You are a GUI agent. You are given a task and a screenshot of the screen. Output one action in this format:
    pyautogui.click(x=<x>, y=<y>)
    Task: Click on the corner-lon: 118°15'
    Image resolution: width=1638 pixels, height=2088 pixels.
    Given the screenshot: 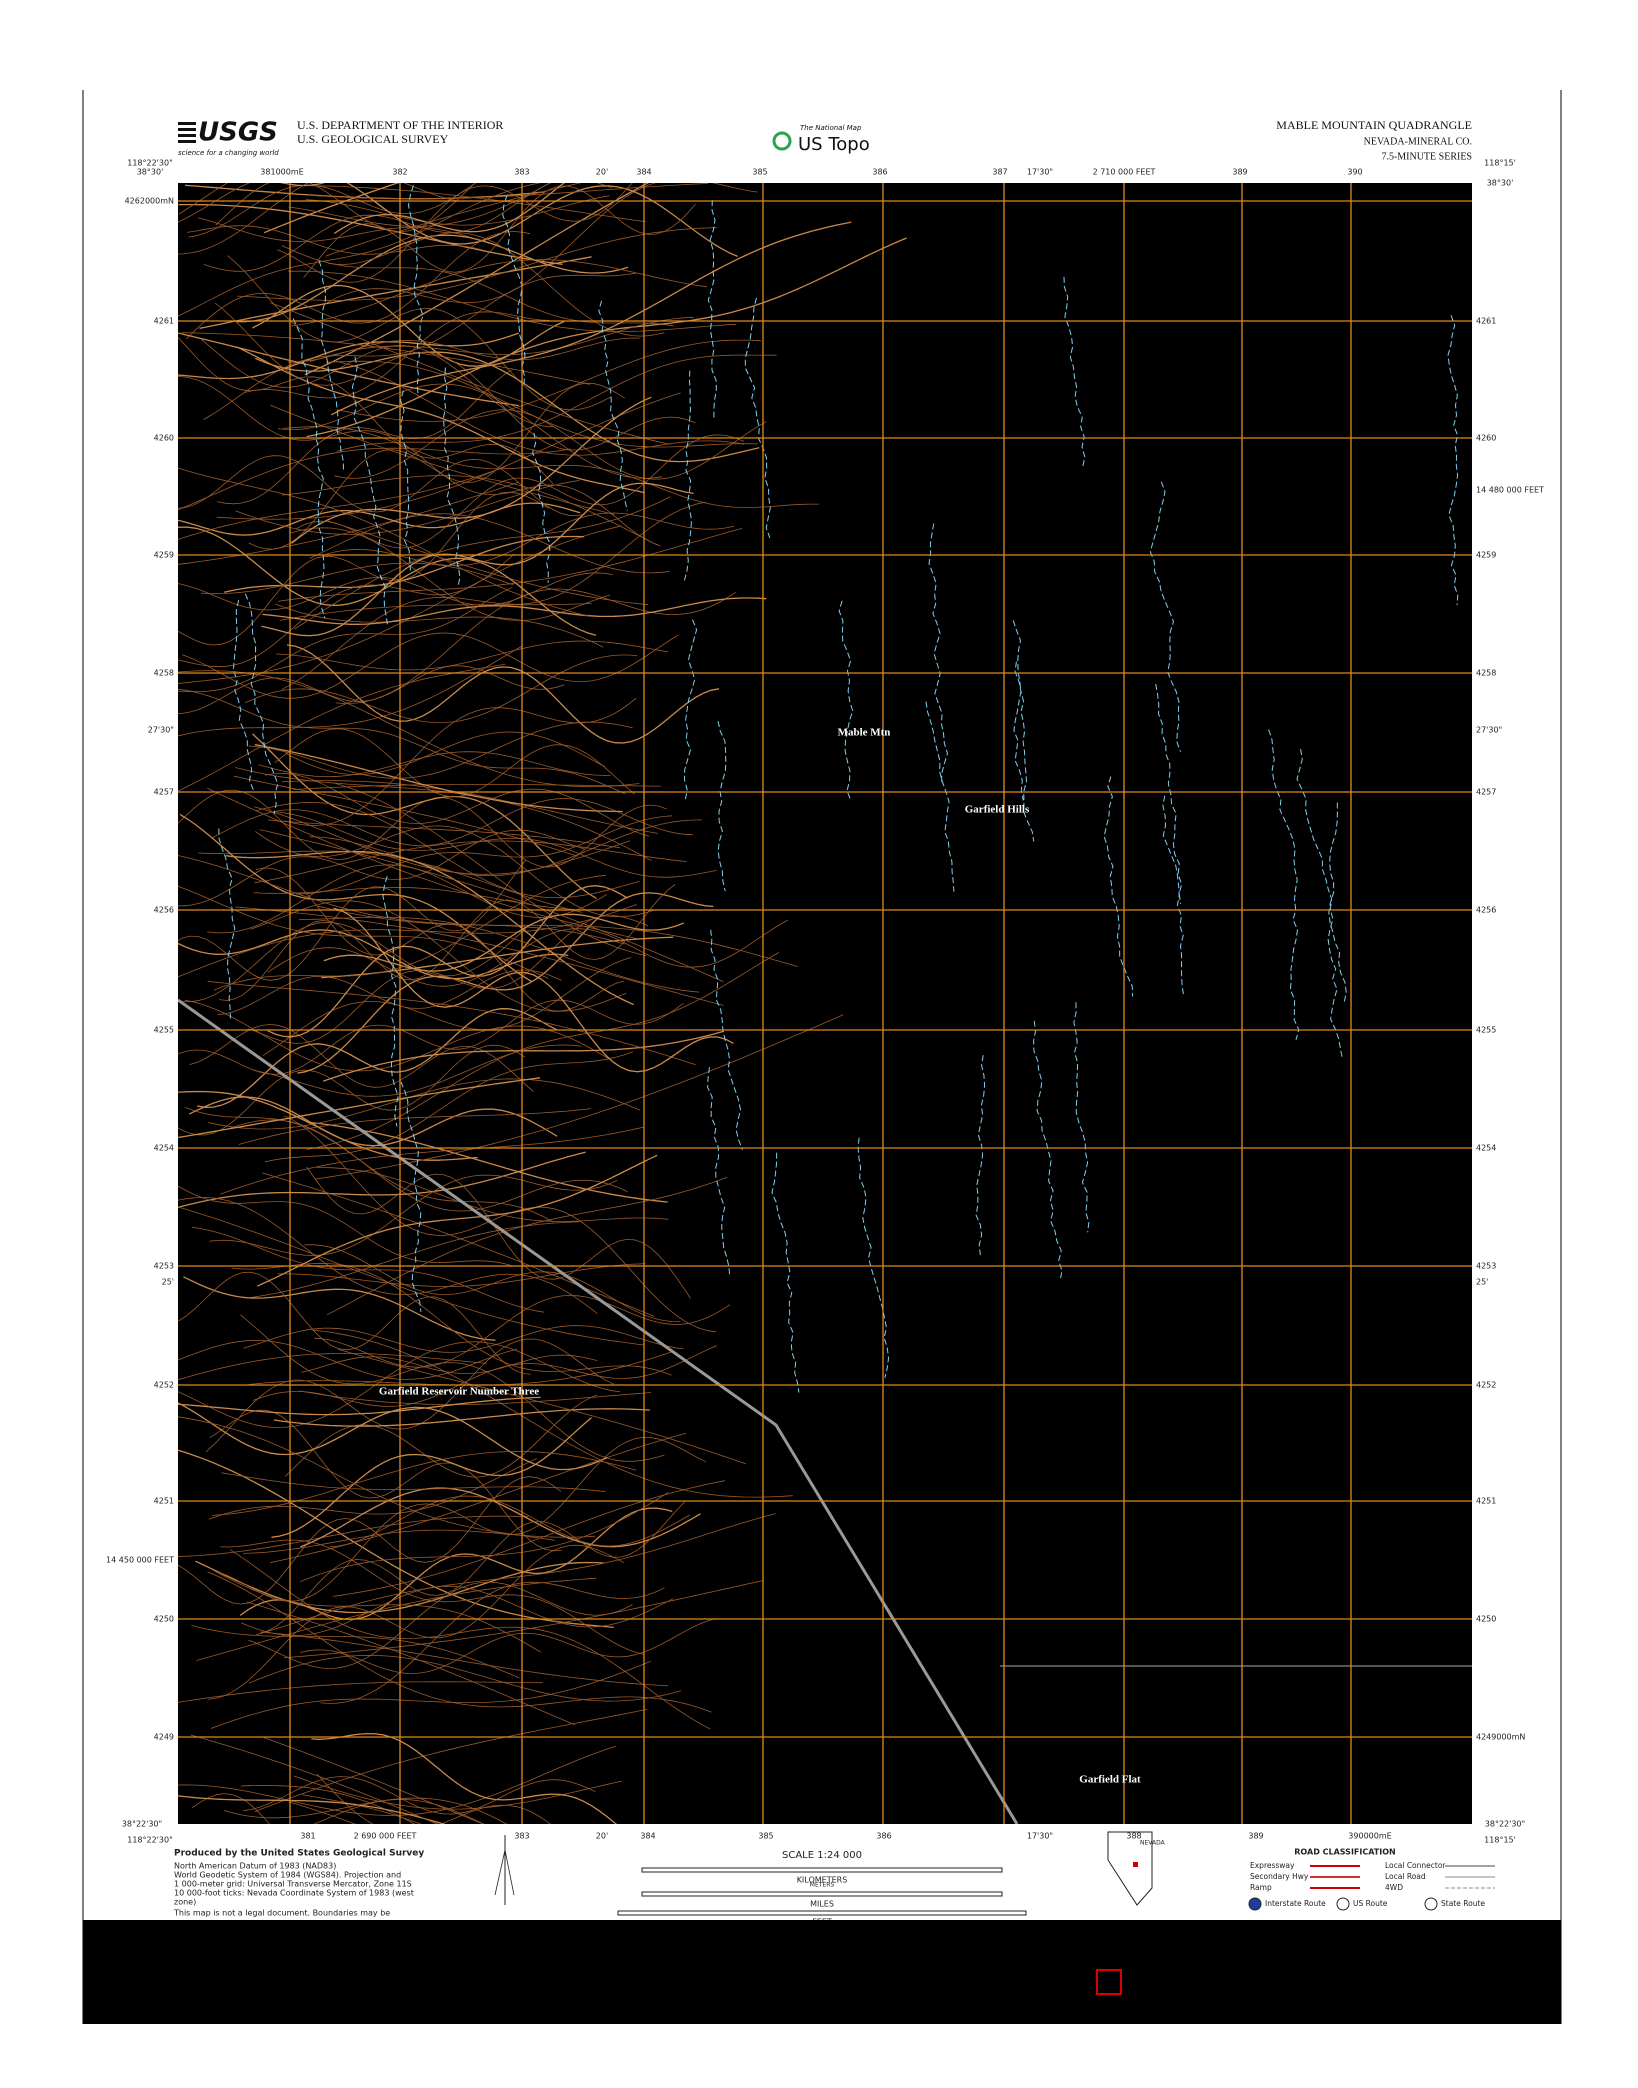 What is the action you would take?
    pyautogui.click(x=1500, y=1840)
    